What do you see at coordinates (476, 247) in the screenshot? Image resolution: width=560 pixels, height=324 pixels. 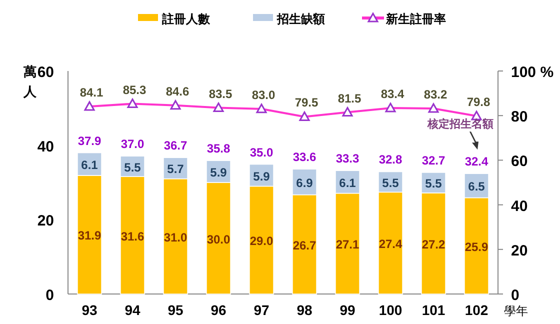 I see `data-label: 25.9` at bounding box center [476, 247].